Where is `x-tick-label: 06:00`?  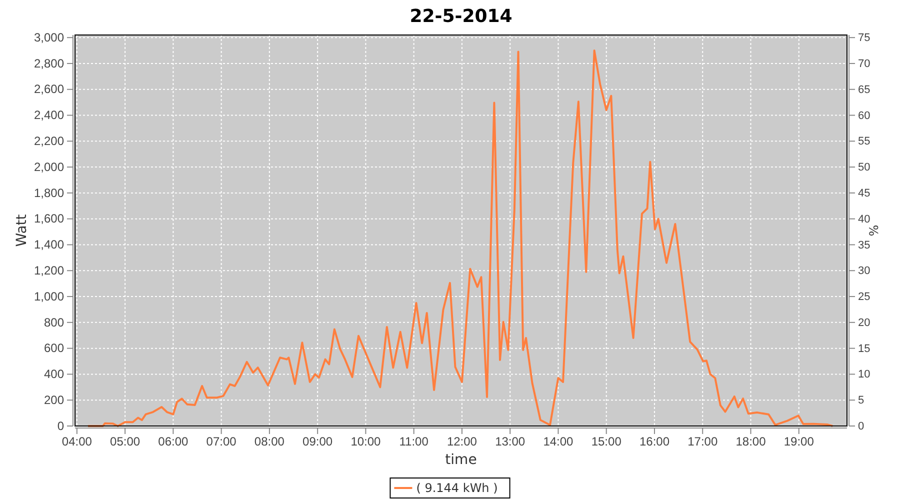
x-tick-label: 06:00 is located at coordinates (173, 441).